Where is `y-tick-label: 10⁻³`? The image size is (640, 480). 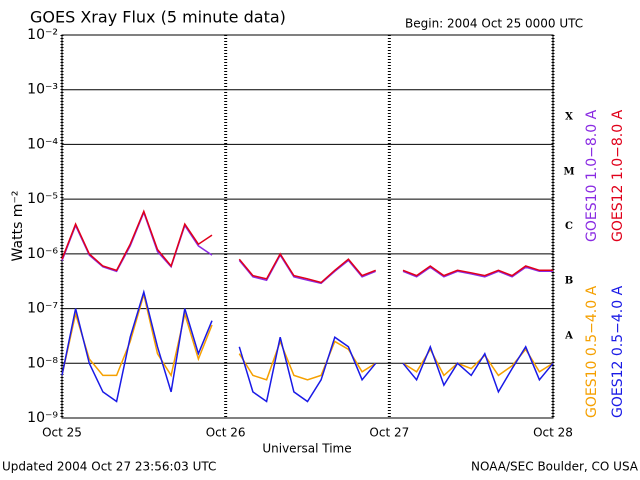
y-tick-label: 10⁻³ is located at coordinates (42, 90).